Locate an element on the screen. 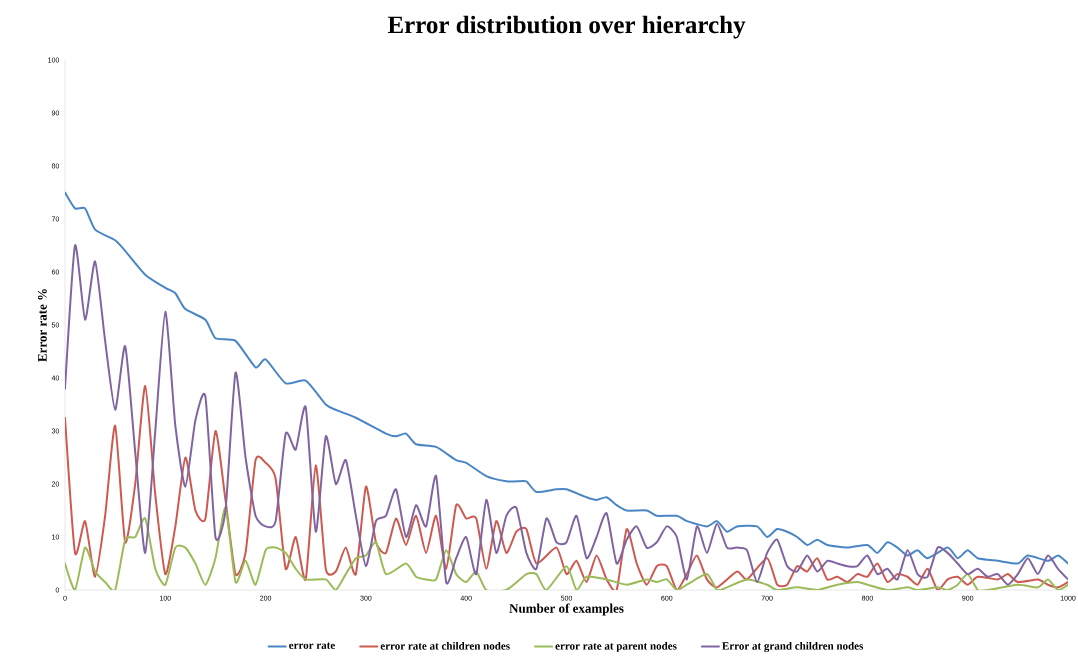 This screenshot has height=670, width=1078. chart-title: Error distribution over hierarchy is located at coordinates (566, 27).